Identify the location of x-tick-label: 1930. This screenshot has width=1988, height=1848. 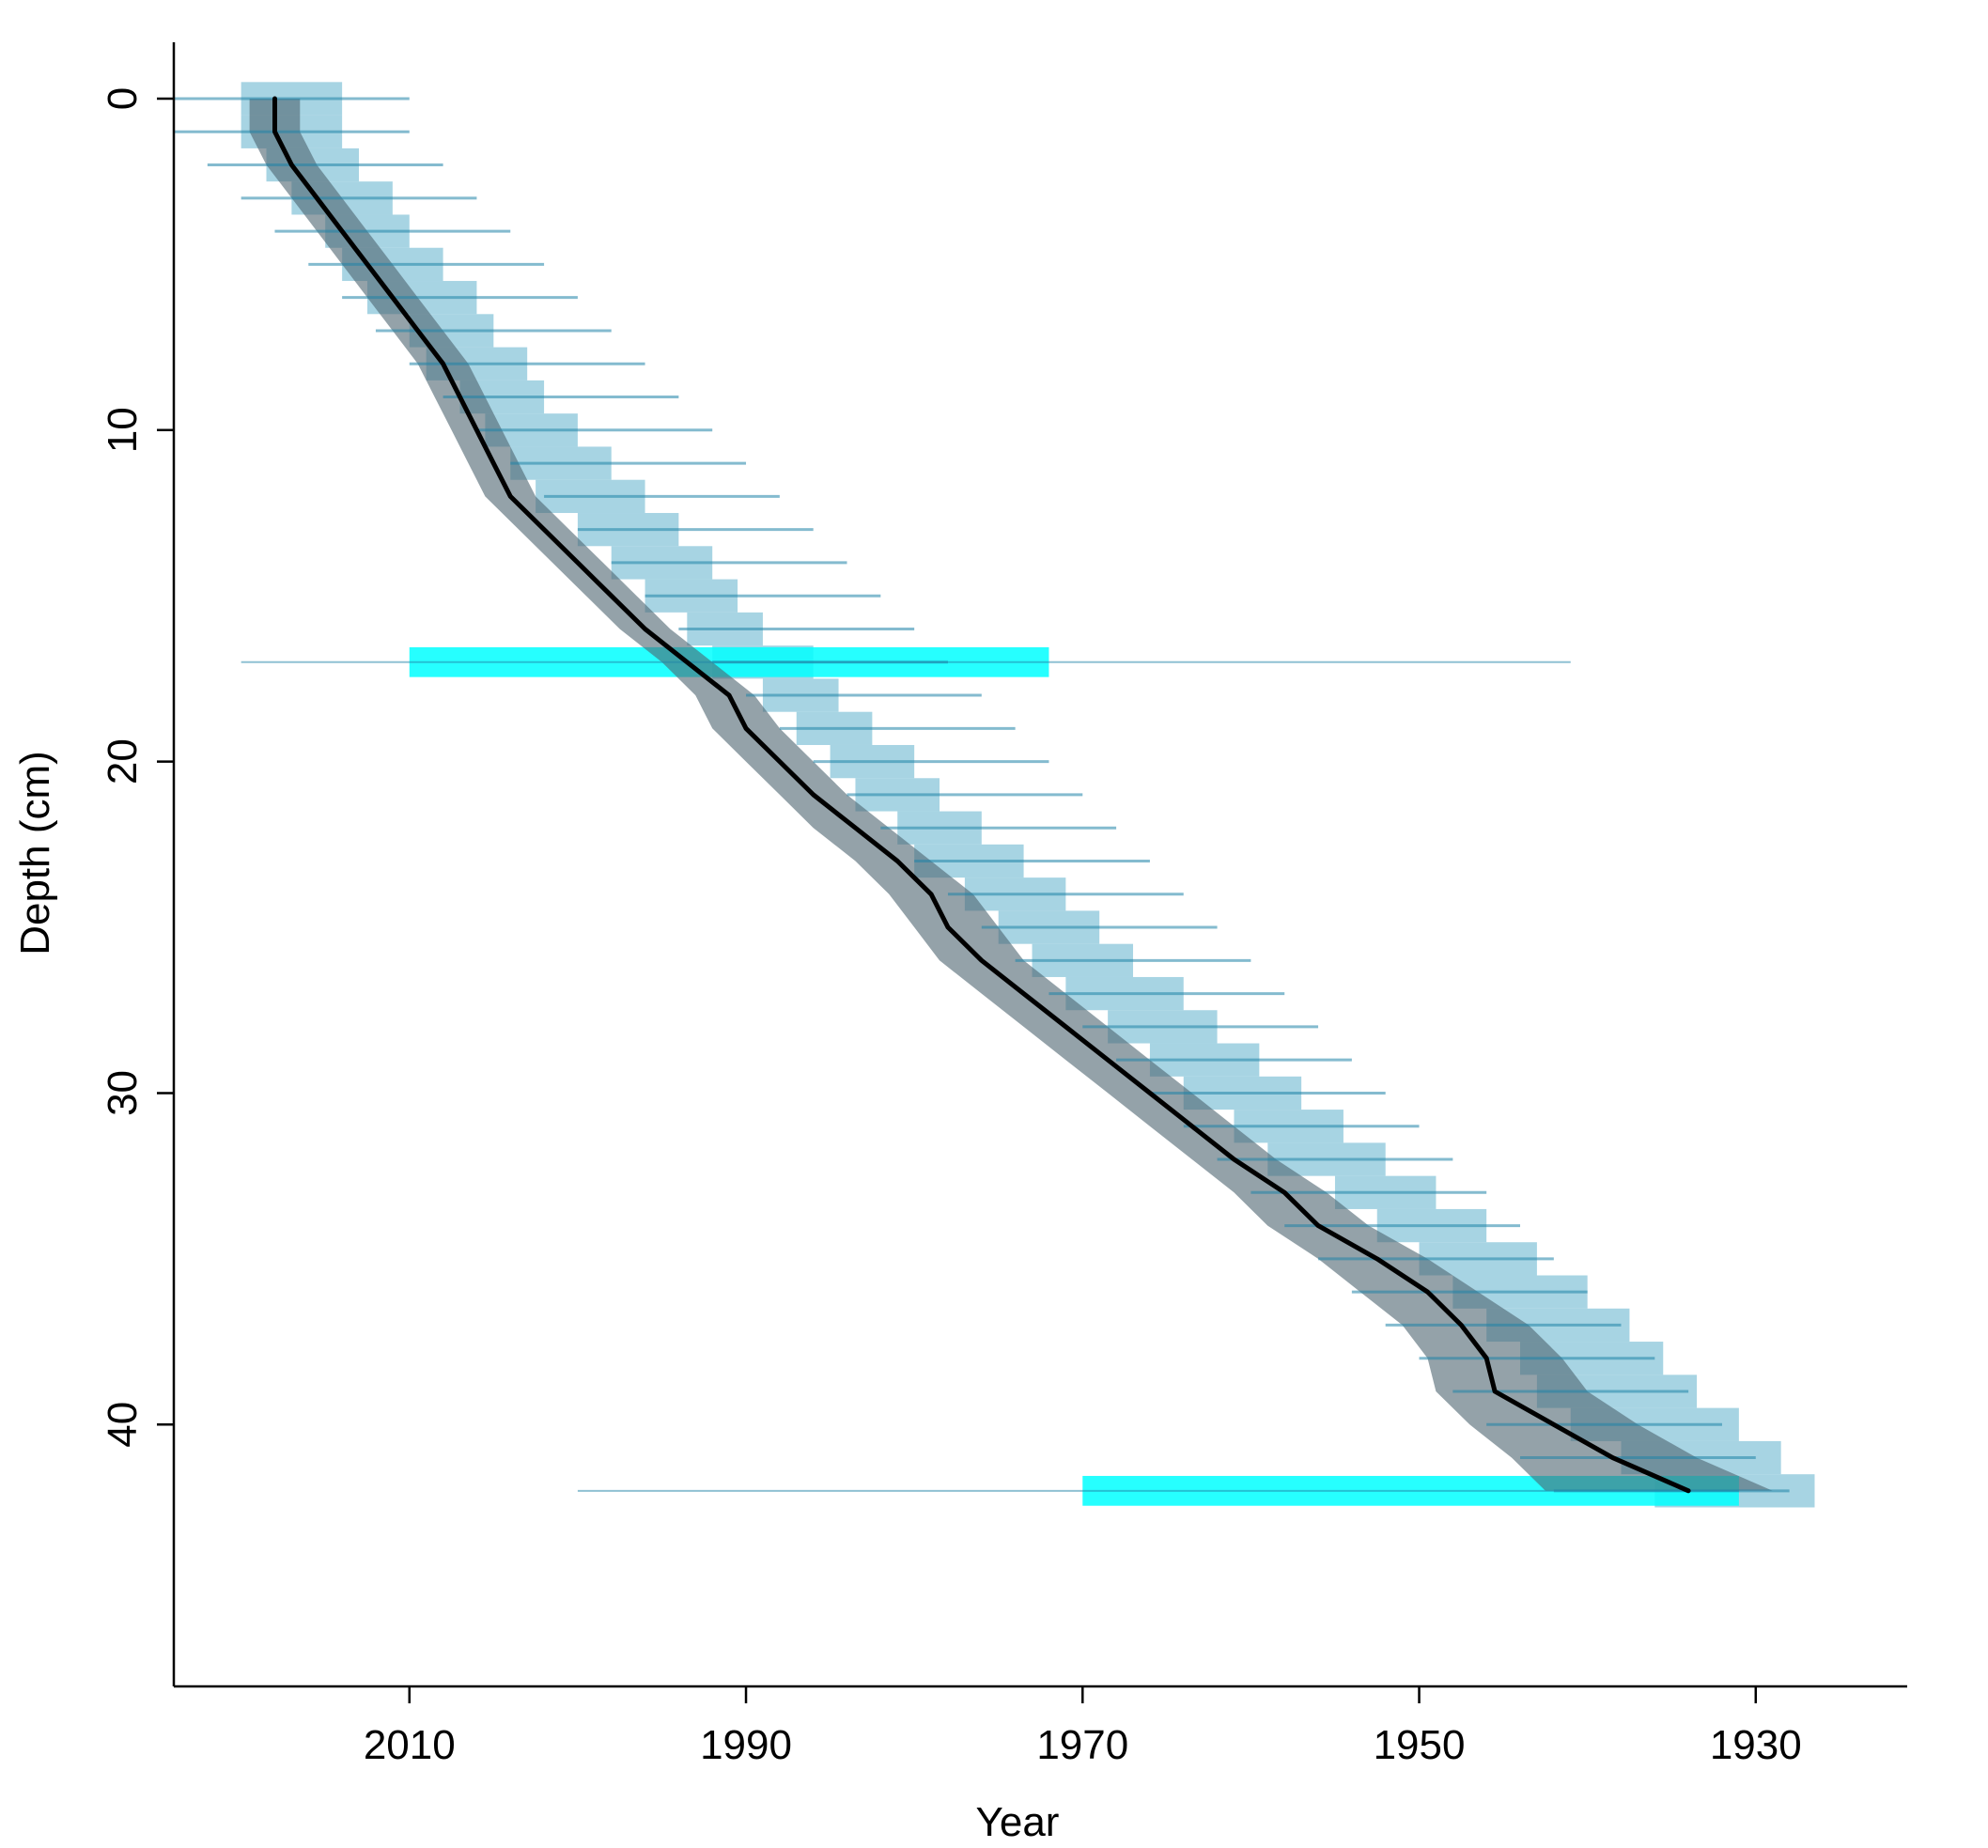
(1756, 1745).